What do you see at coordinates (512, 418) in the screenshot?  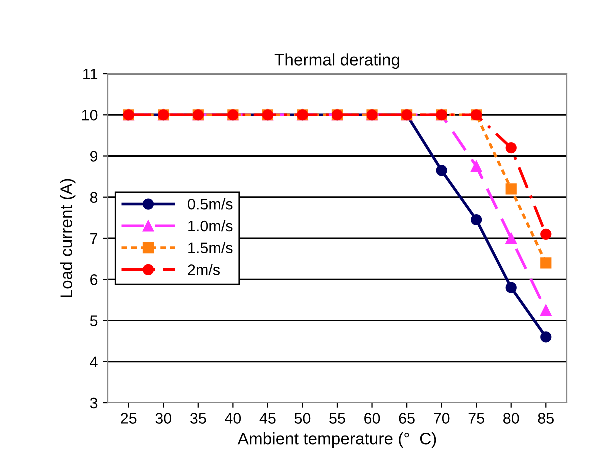 I see `x-tick-label: 80` at bounding box center [512, 418].